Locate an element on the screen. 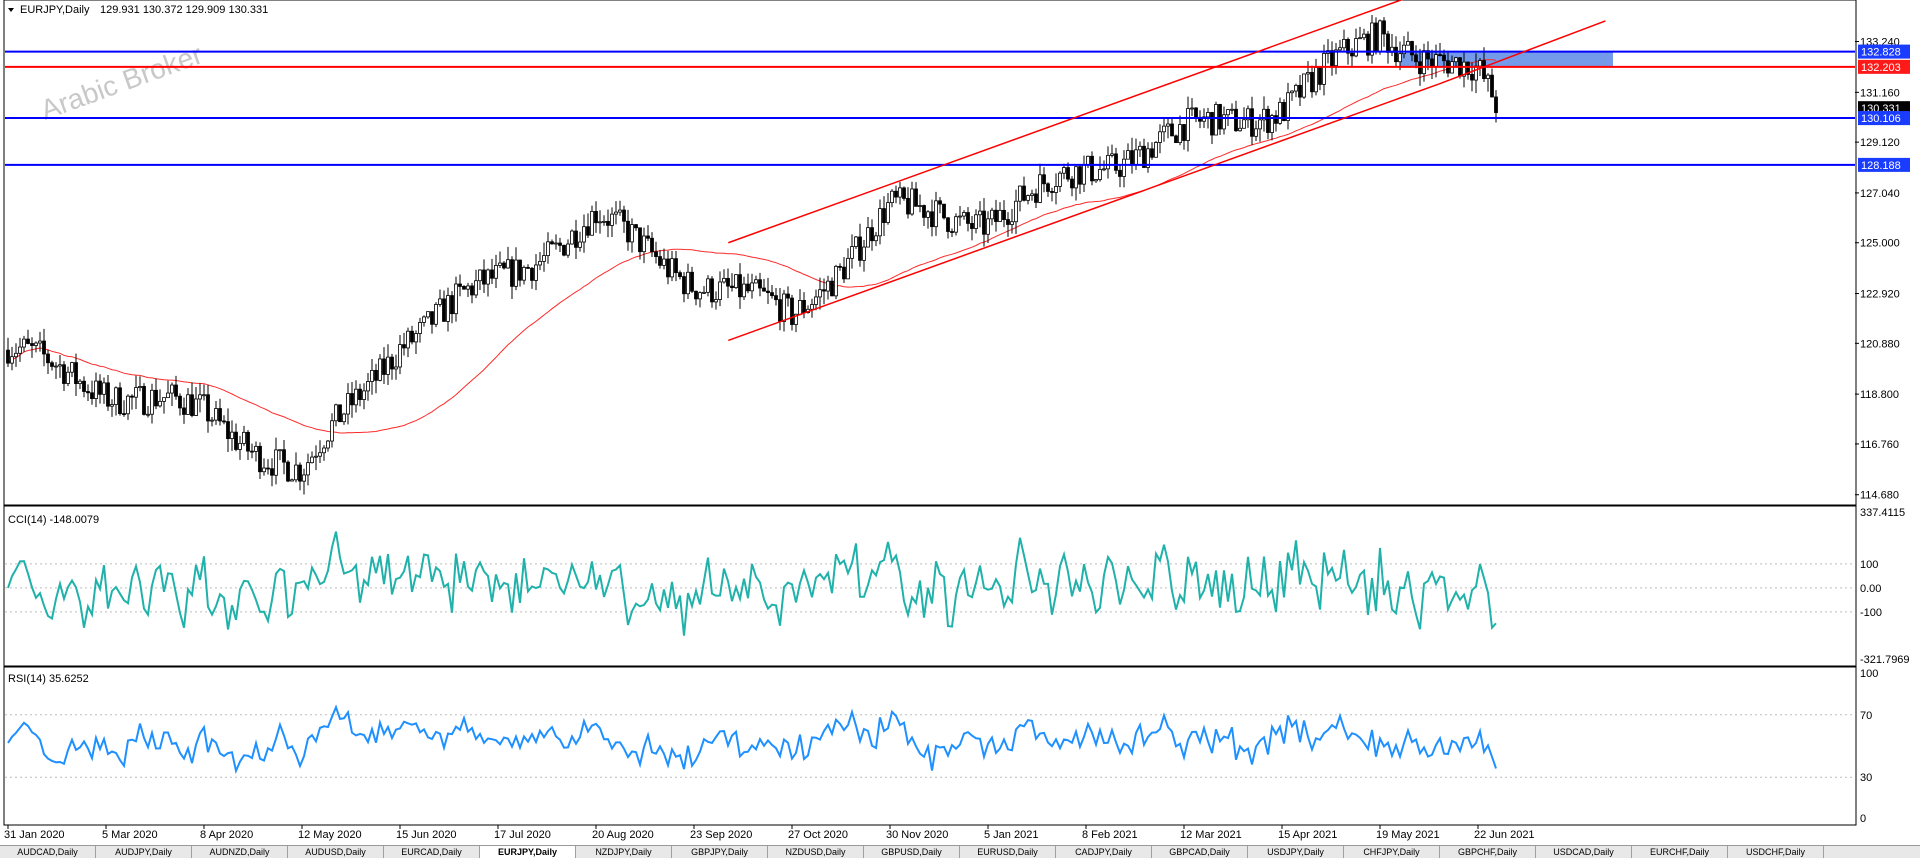 The image size is (1920, 858). tab-chfjpy-daily: CHFJPY,Daily is located at coordinates (1392, 852).